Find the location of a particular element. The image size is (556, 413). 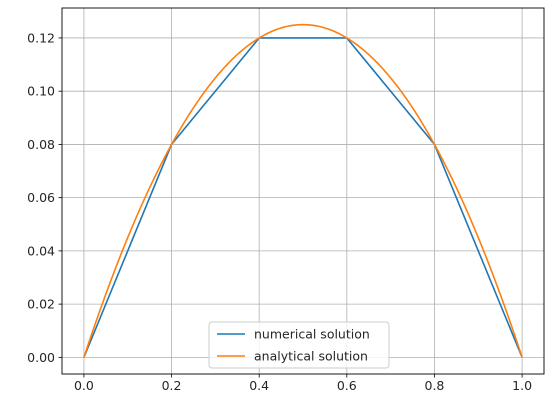

x-tick-label: 1.0 is located at coordinates (522, 385).